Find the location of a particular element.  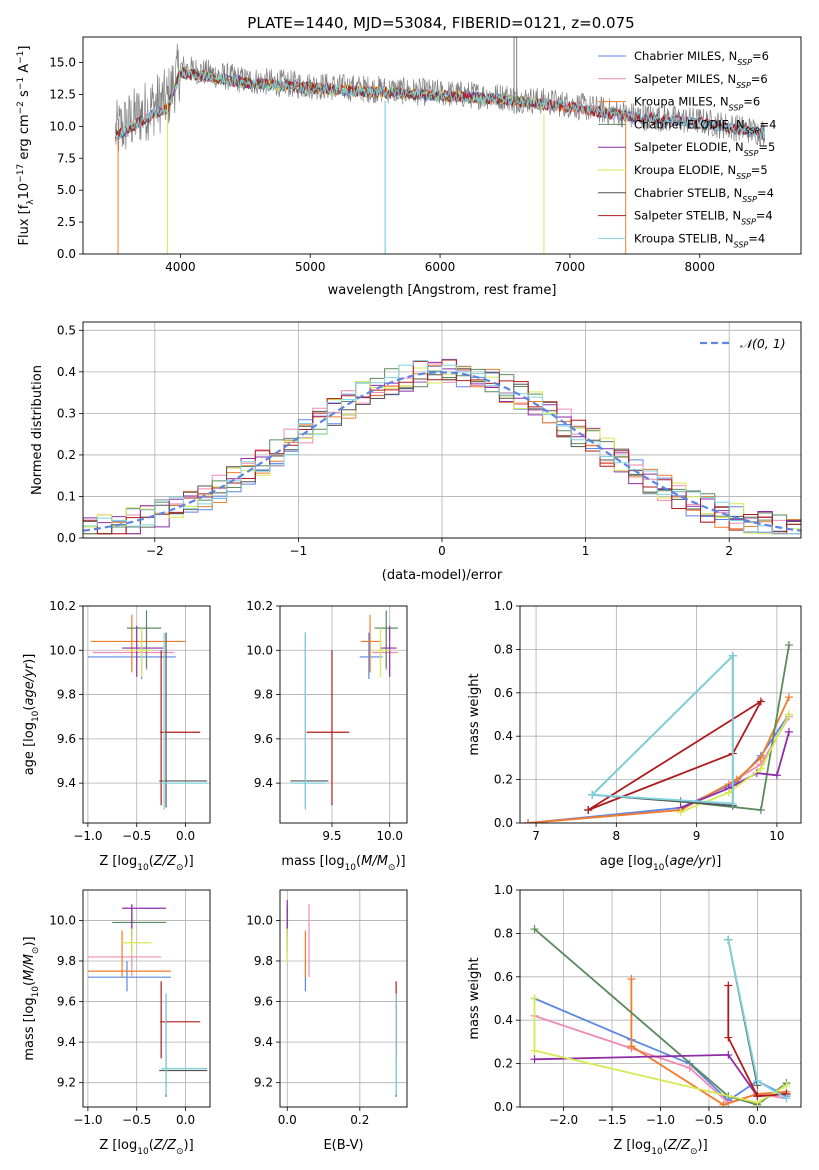

legend-tail: =4 is located at coordinates (768, 124).